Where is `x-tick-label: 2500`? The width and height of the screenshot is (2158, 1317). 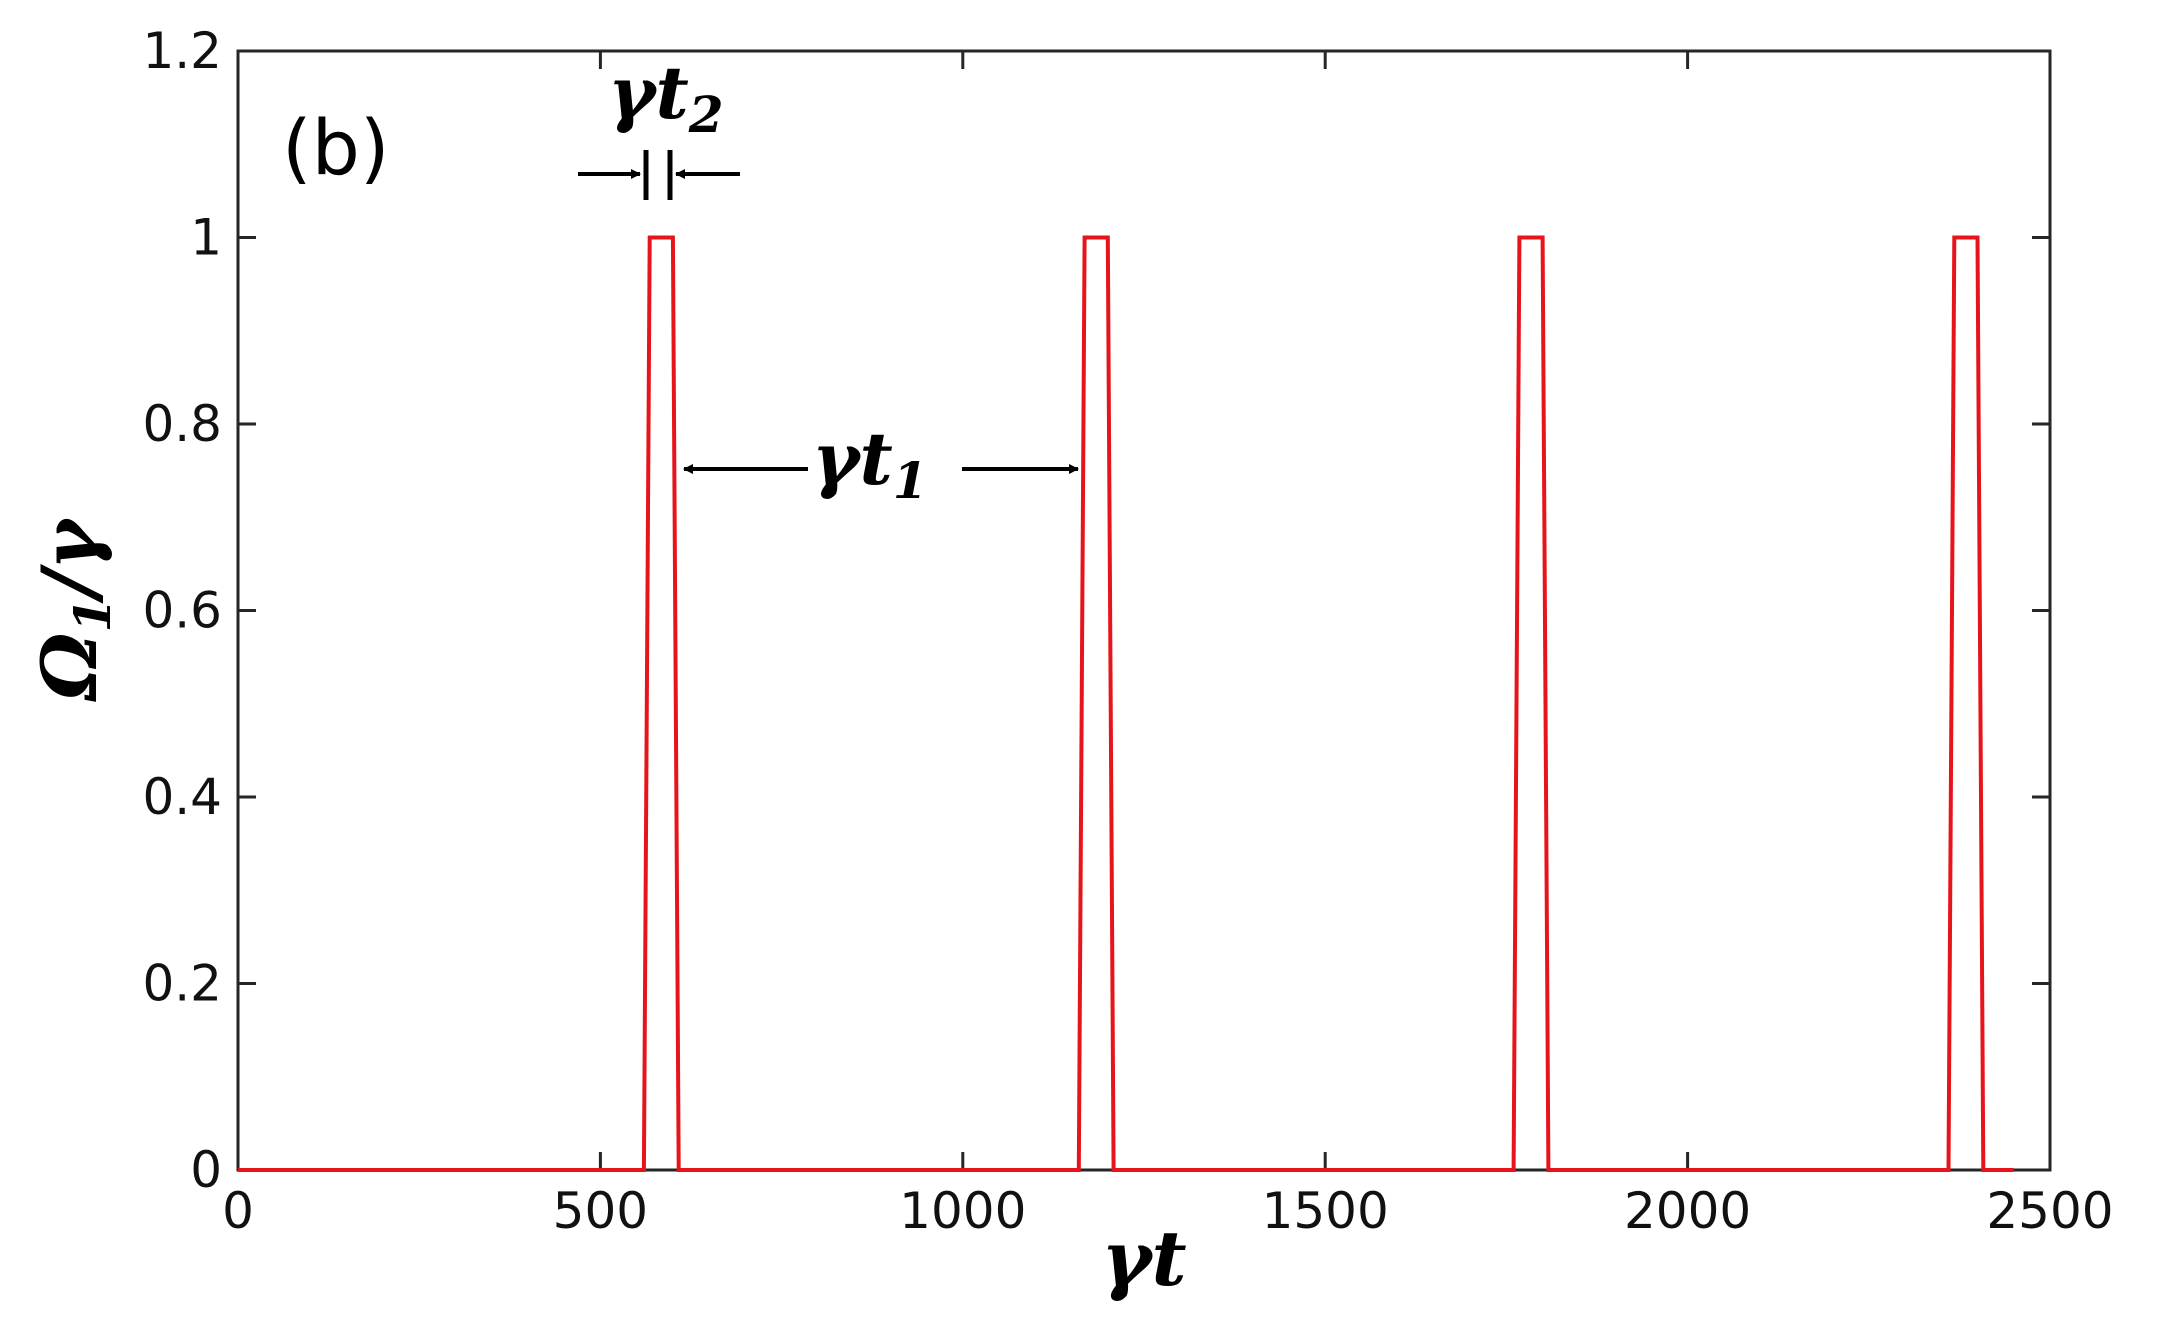 x-tick-label: 2500 is located at coordinates (2049, 1211).